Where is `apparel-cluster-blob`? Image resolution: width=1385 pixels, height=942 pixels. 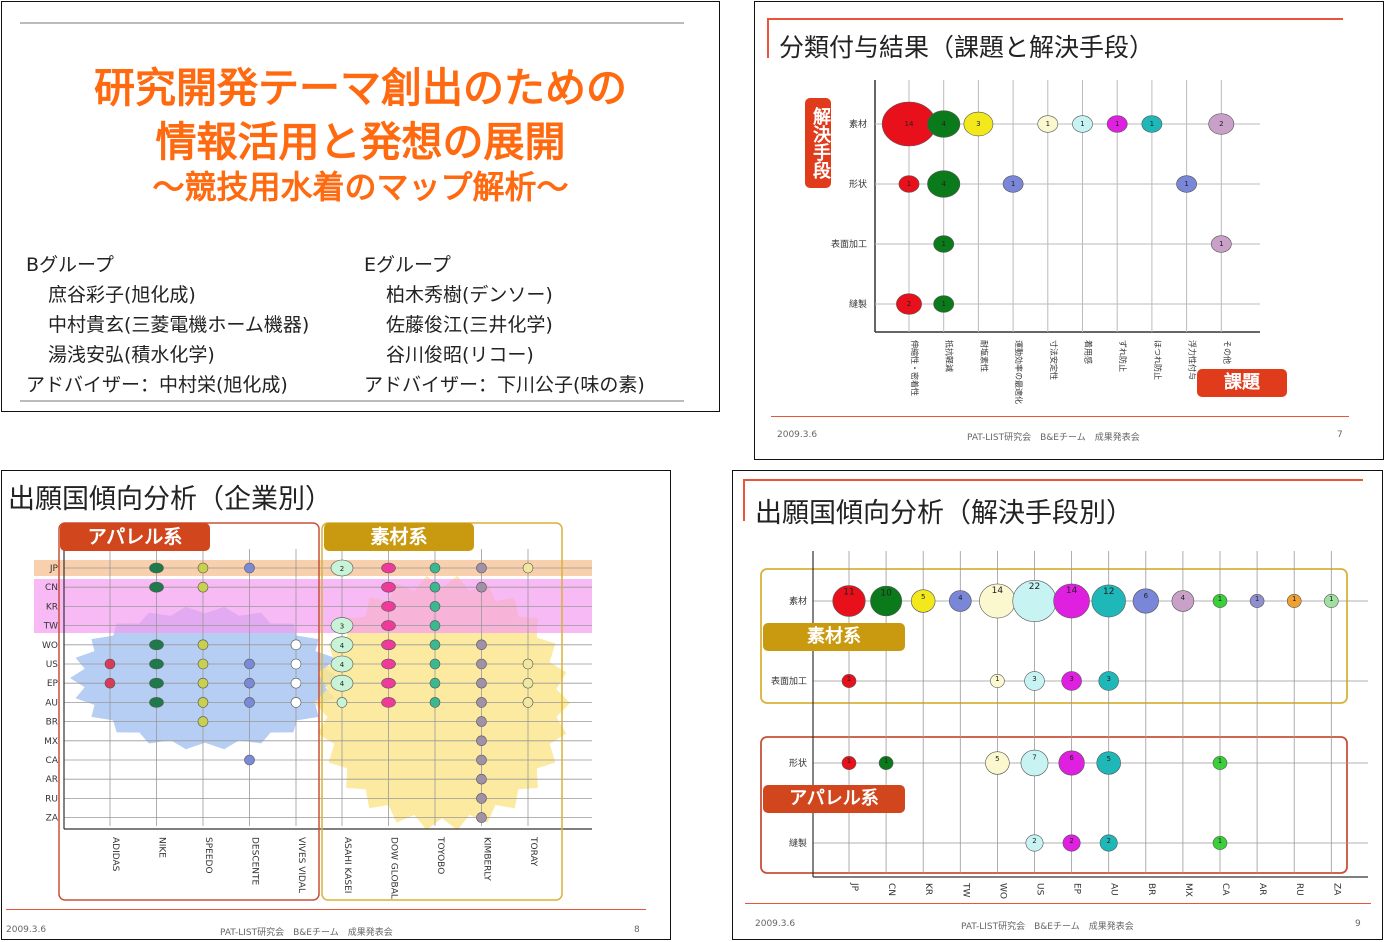
apparel-cluster-blob is located at coordinates (205, 678).